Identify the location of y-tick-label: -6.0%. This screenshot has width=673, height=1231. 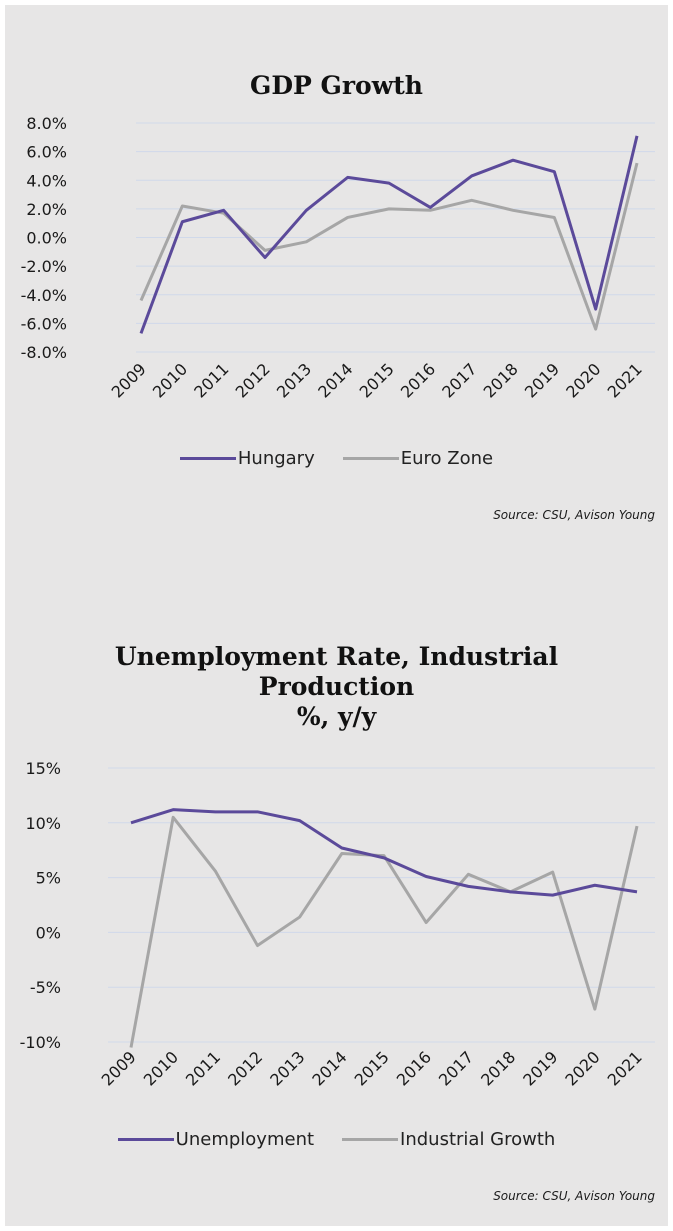
(44, 323).